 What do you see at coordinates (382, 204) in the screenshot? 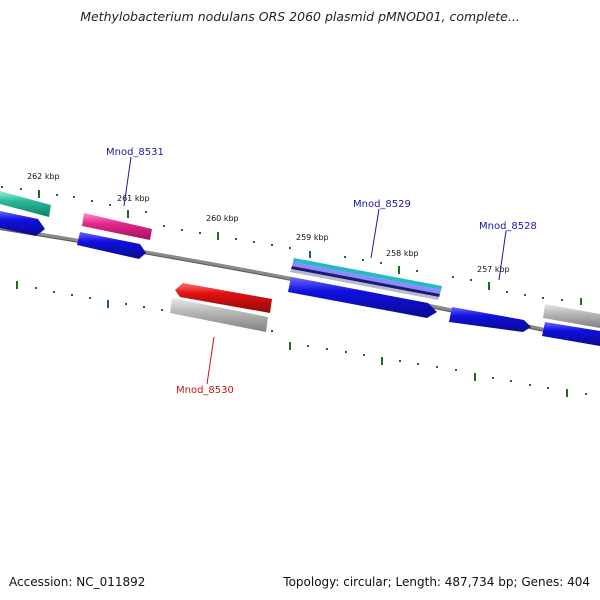
I see `gene-label-mnod-8529: Mnod_8529` at bounding box center [382, 204].